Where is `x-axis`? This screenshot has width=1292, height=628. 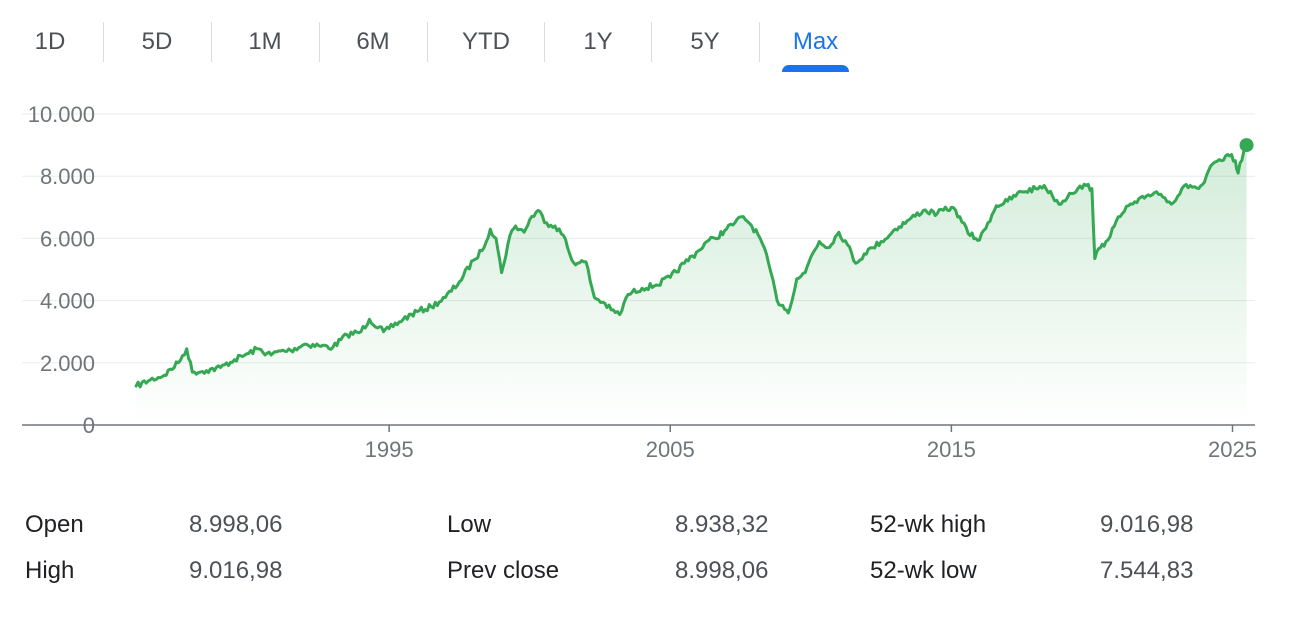 x-axis is located at coordinates (638, 428).